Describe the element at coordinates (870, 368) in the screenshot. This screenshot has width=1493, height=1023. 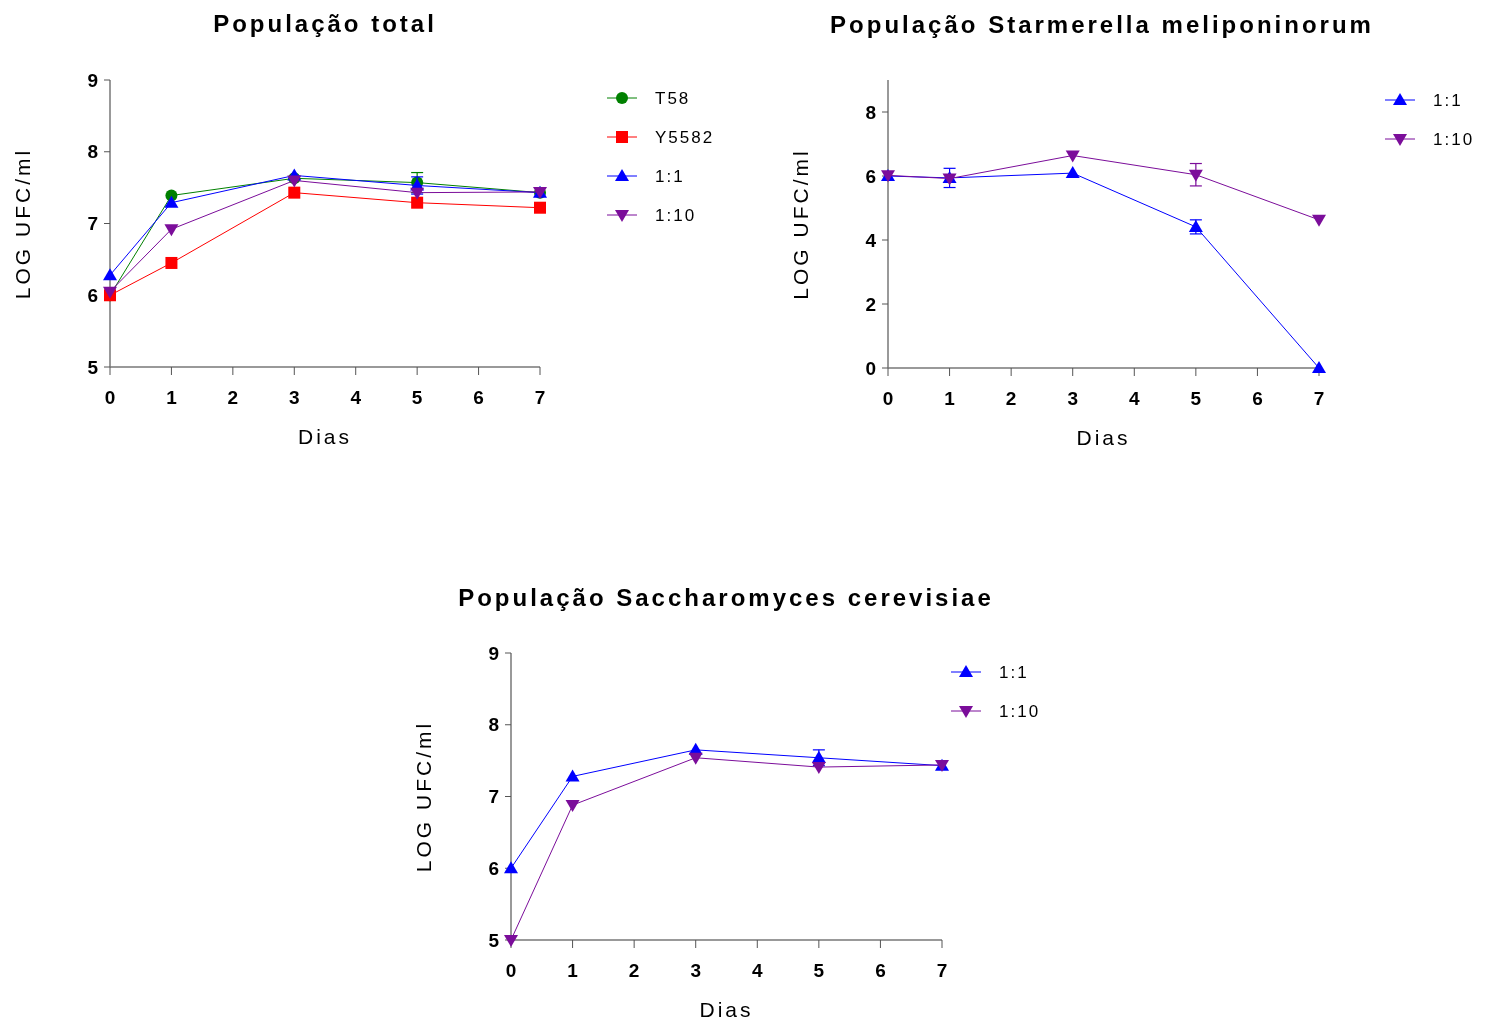
I see `y-tick-label: 0` at that location.